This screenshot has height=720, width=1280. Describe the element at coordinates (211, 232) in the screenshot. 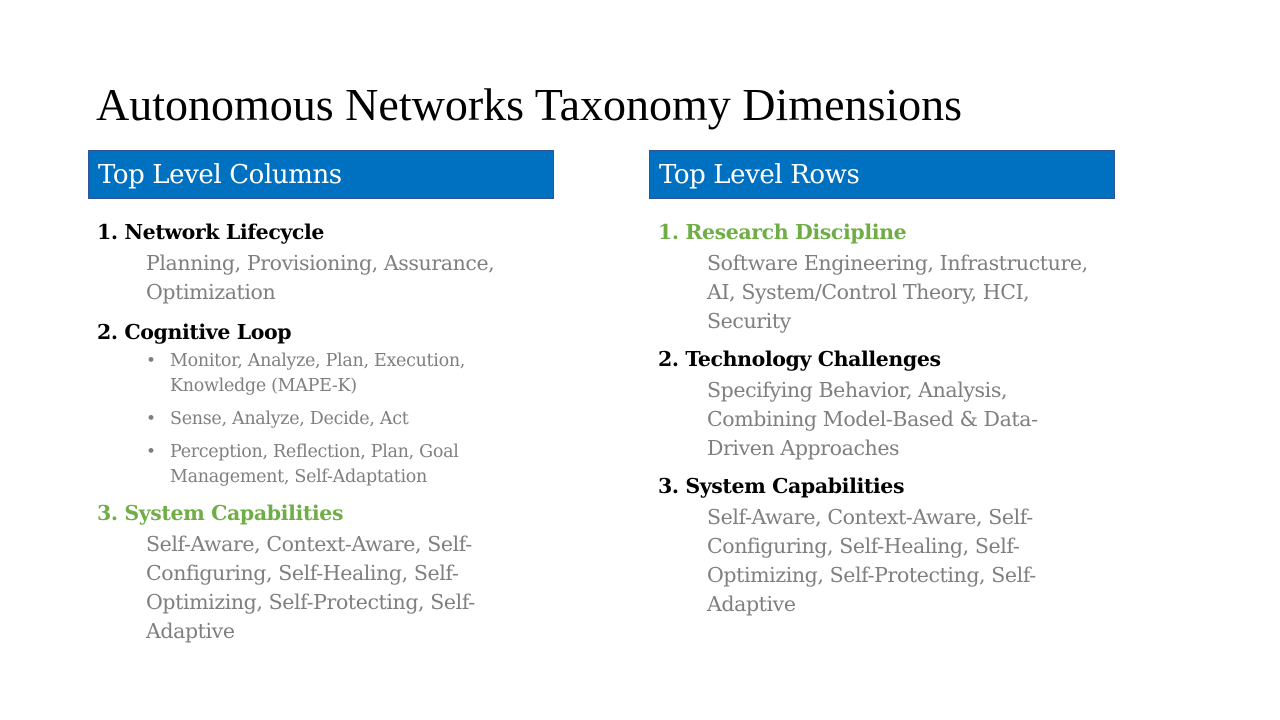

I see `section-heading: 1. Network Lifecycle` at that location.